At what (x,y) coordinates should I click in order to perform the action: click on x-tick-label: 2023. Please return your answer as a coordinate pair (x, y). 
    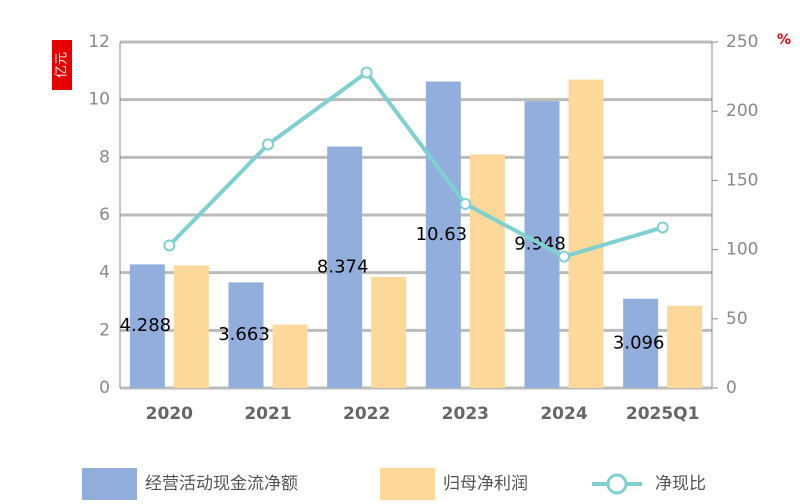
    Looking at the image, I should click on (465, 414).